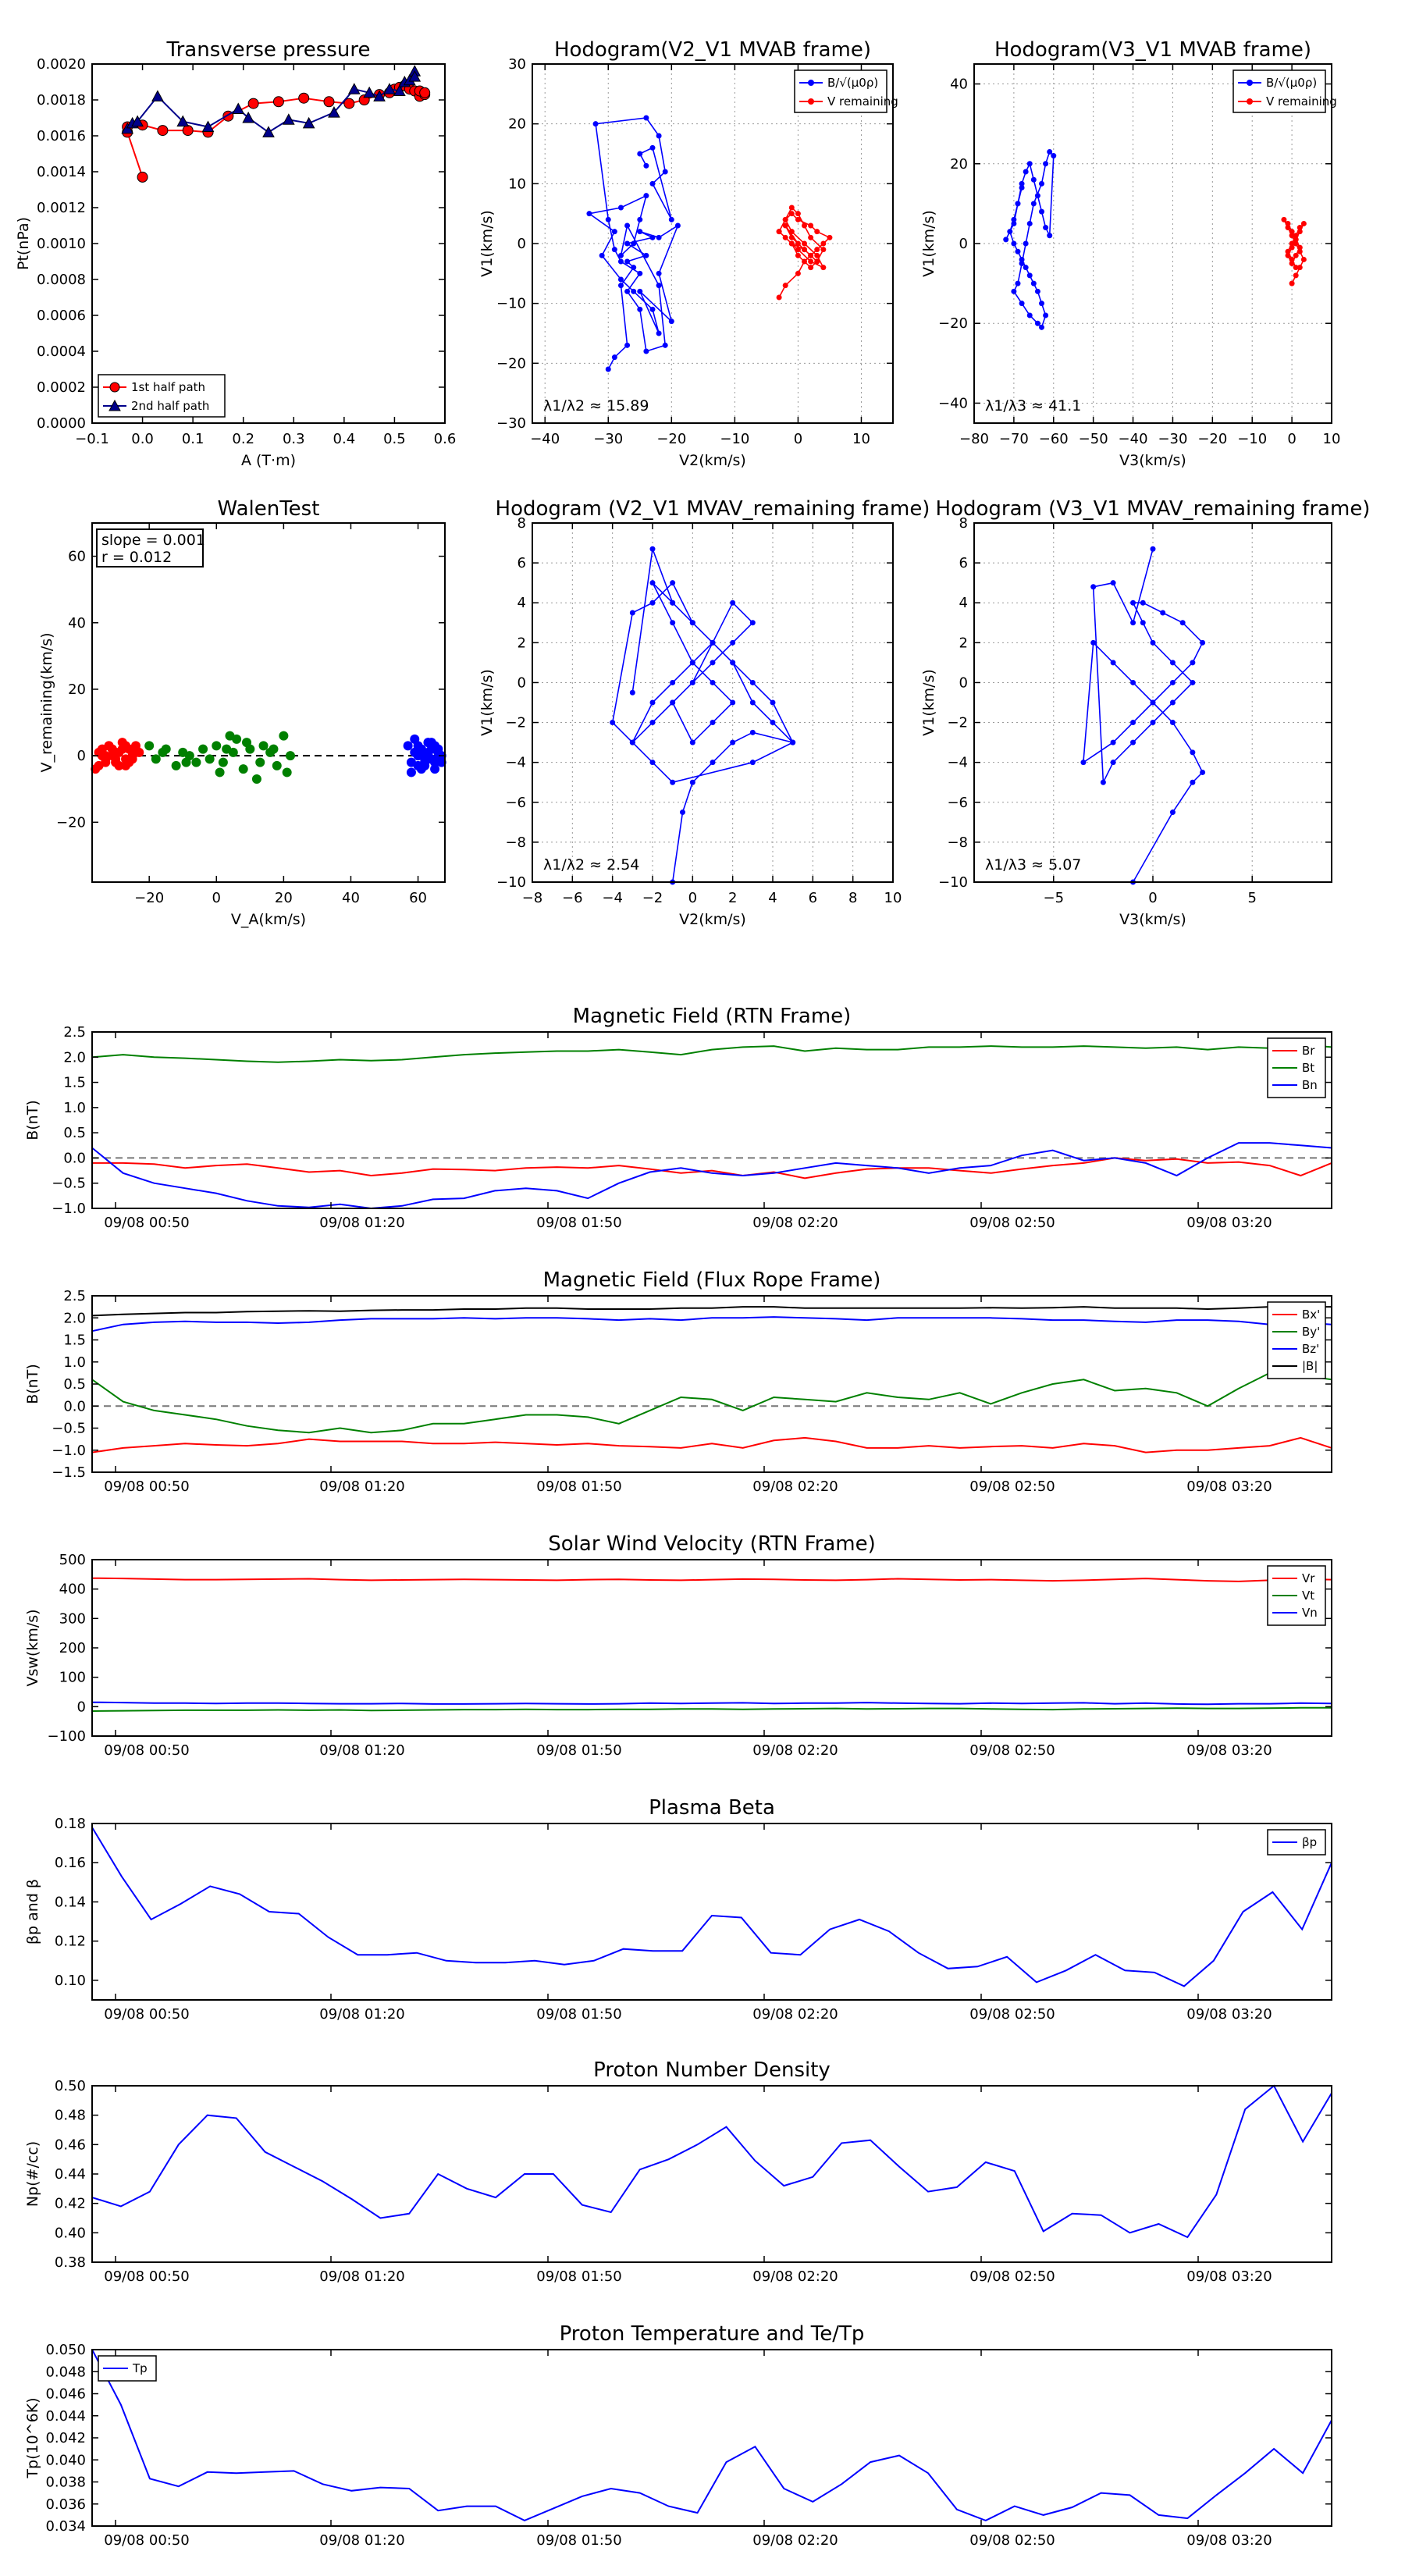 This screenshot has width=1405, height=2576. Describe the element at coordinates (361, 2540) in the screenshot. I see `x-tick-label: 09/08 01:20` at that location.